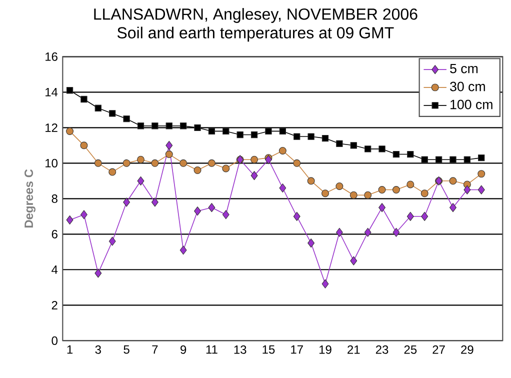  Describe the element at coordinates (55, 234) in the screenshot. I see `y-tick-label: 6` at that location.